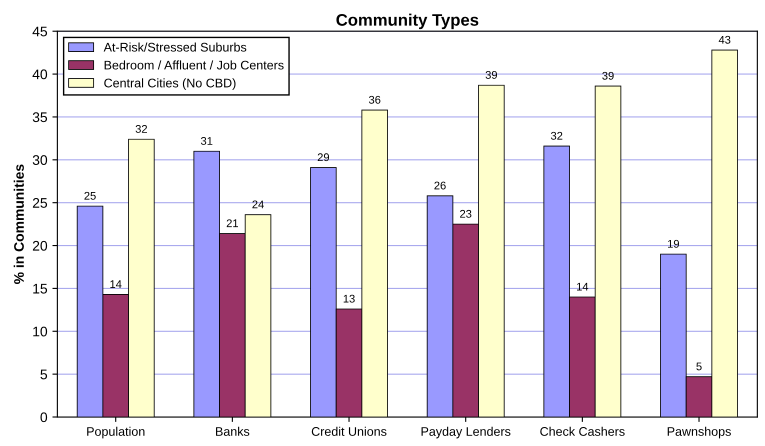 Image resolution: width=765 pixels, height=446 pixels. I want to click on y-tick-label: 45, so click(40, 31).